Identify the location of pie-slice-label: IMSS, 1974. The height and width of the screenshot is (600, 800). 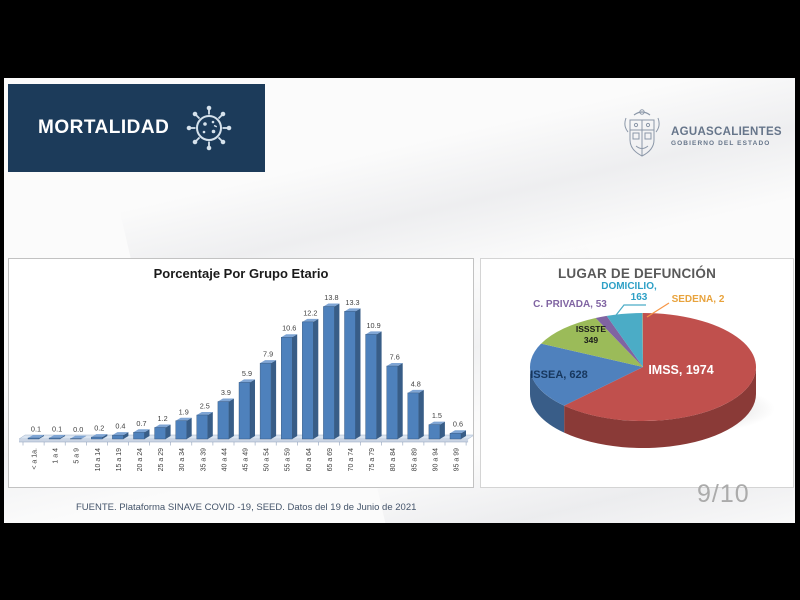
(680, 370).